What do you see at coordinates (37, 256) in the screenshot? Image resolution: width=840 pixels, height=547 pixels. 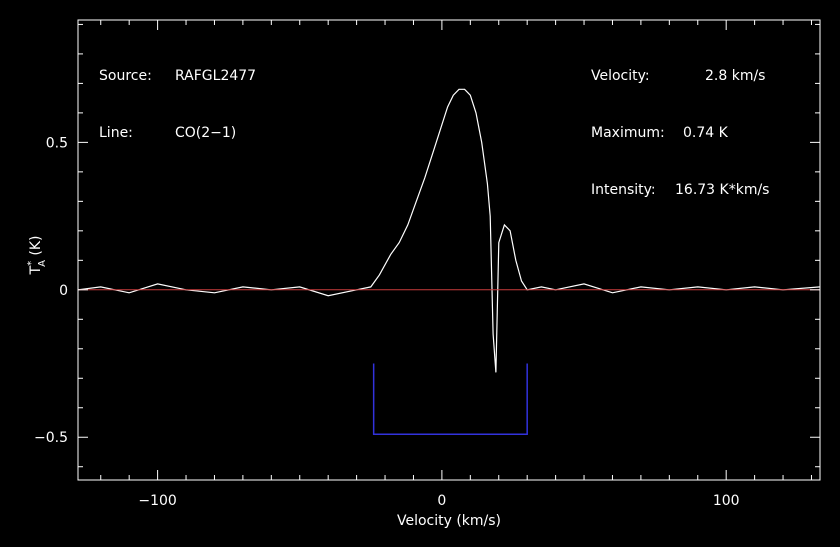 I see `y-axis-label: T*A (K)` at bounding box center [37, 256].